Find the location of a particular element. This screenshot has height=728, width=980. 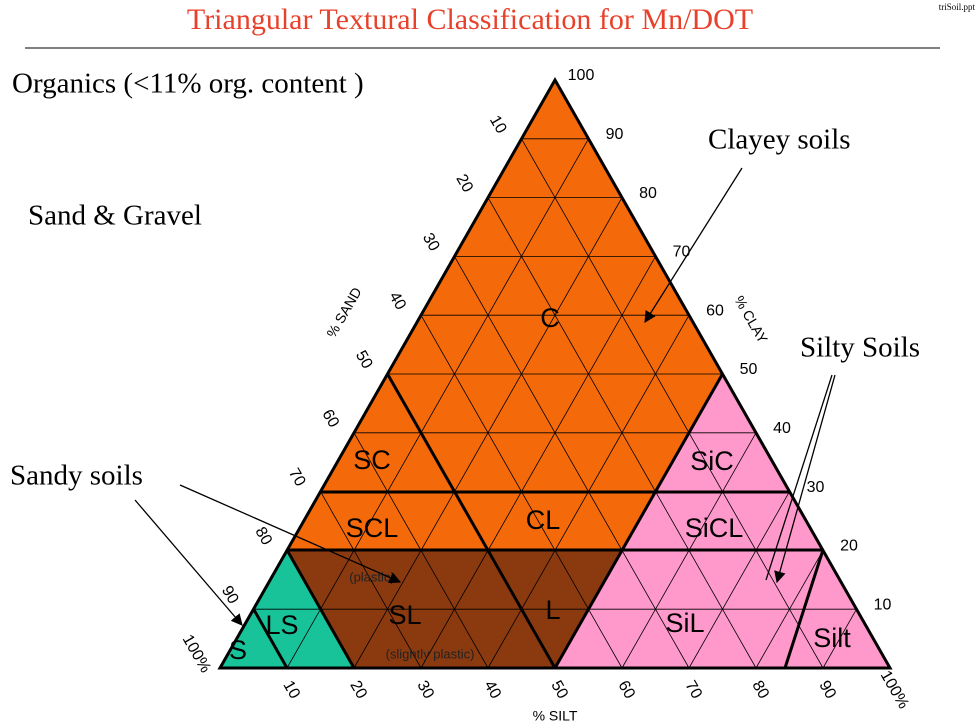

clayey-label: Clayey soils is located at coordinates (779, 140).